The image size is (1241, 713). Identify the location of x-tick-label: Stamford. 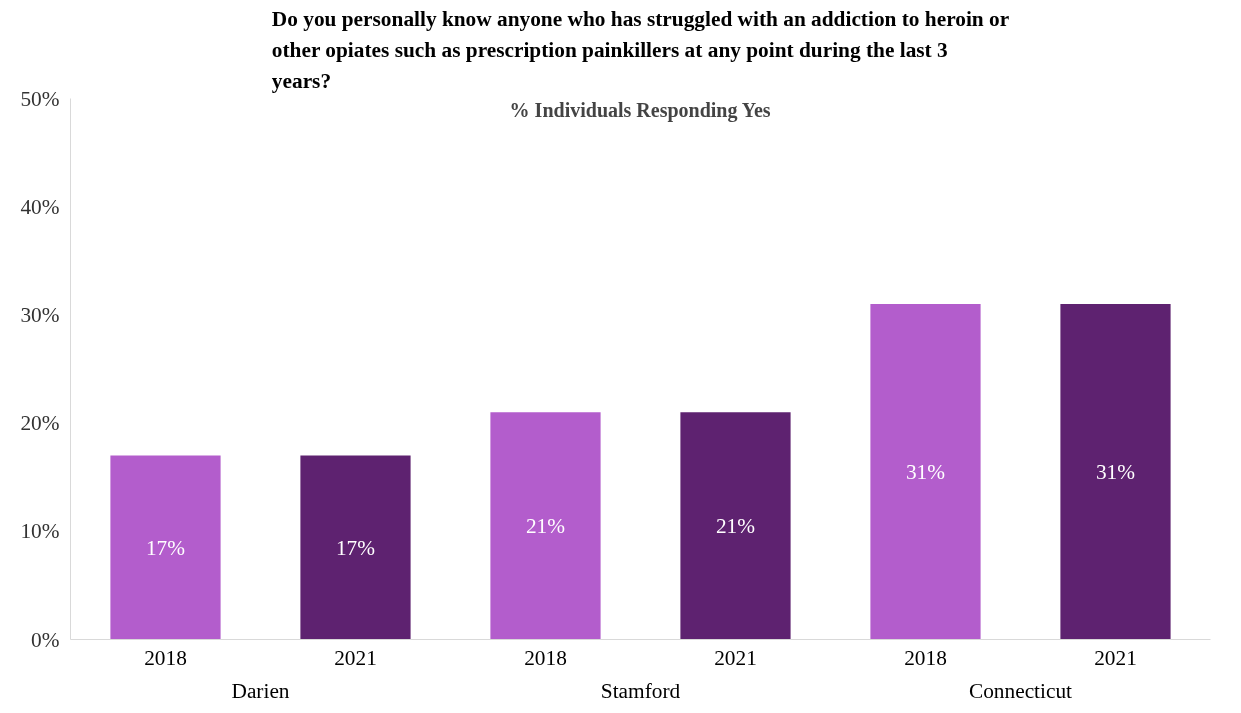
(640, 690).